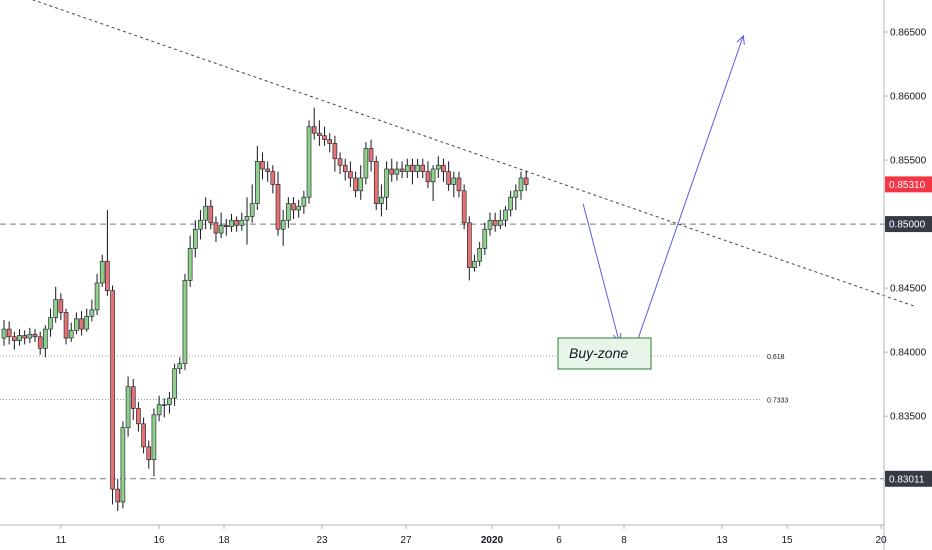 The width and height of the screenshot is (932, 550). What do you see at coordinates (778, 401) in the screenshot?
I see `fib-label-1: 0.7333` at bounding box center [778, 401].